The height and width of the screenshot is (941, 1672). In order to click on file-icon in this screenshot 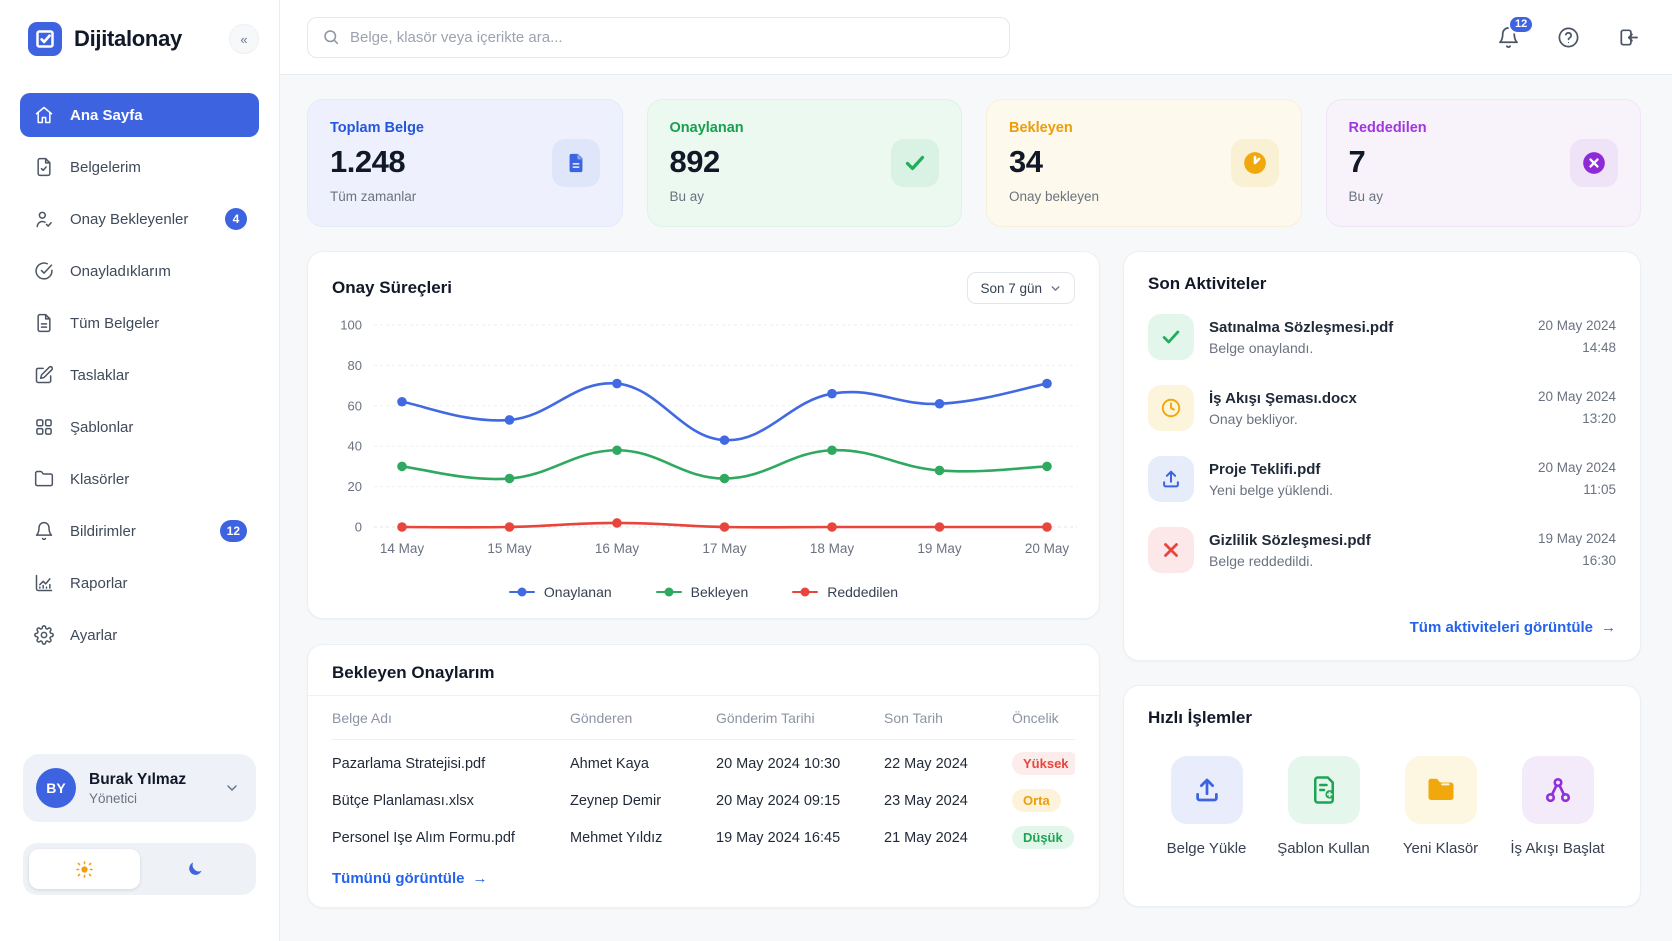, I will do `click(44, 167)`.